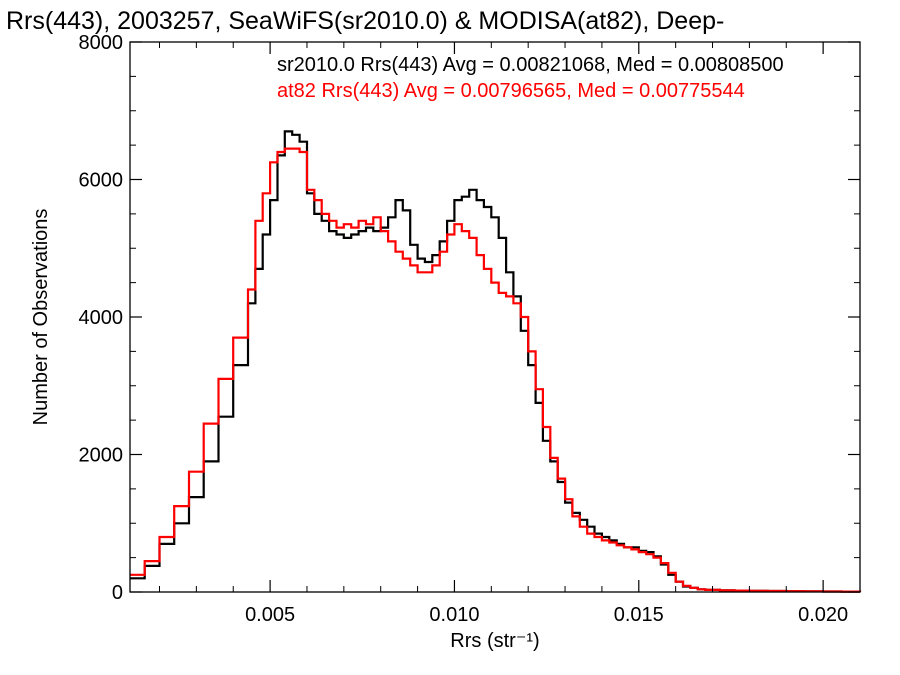 The width and height of the screenshot is (900, 675). I want to click on y-tick-label: 0, so click(117, 593).